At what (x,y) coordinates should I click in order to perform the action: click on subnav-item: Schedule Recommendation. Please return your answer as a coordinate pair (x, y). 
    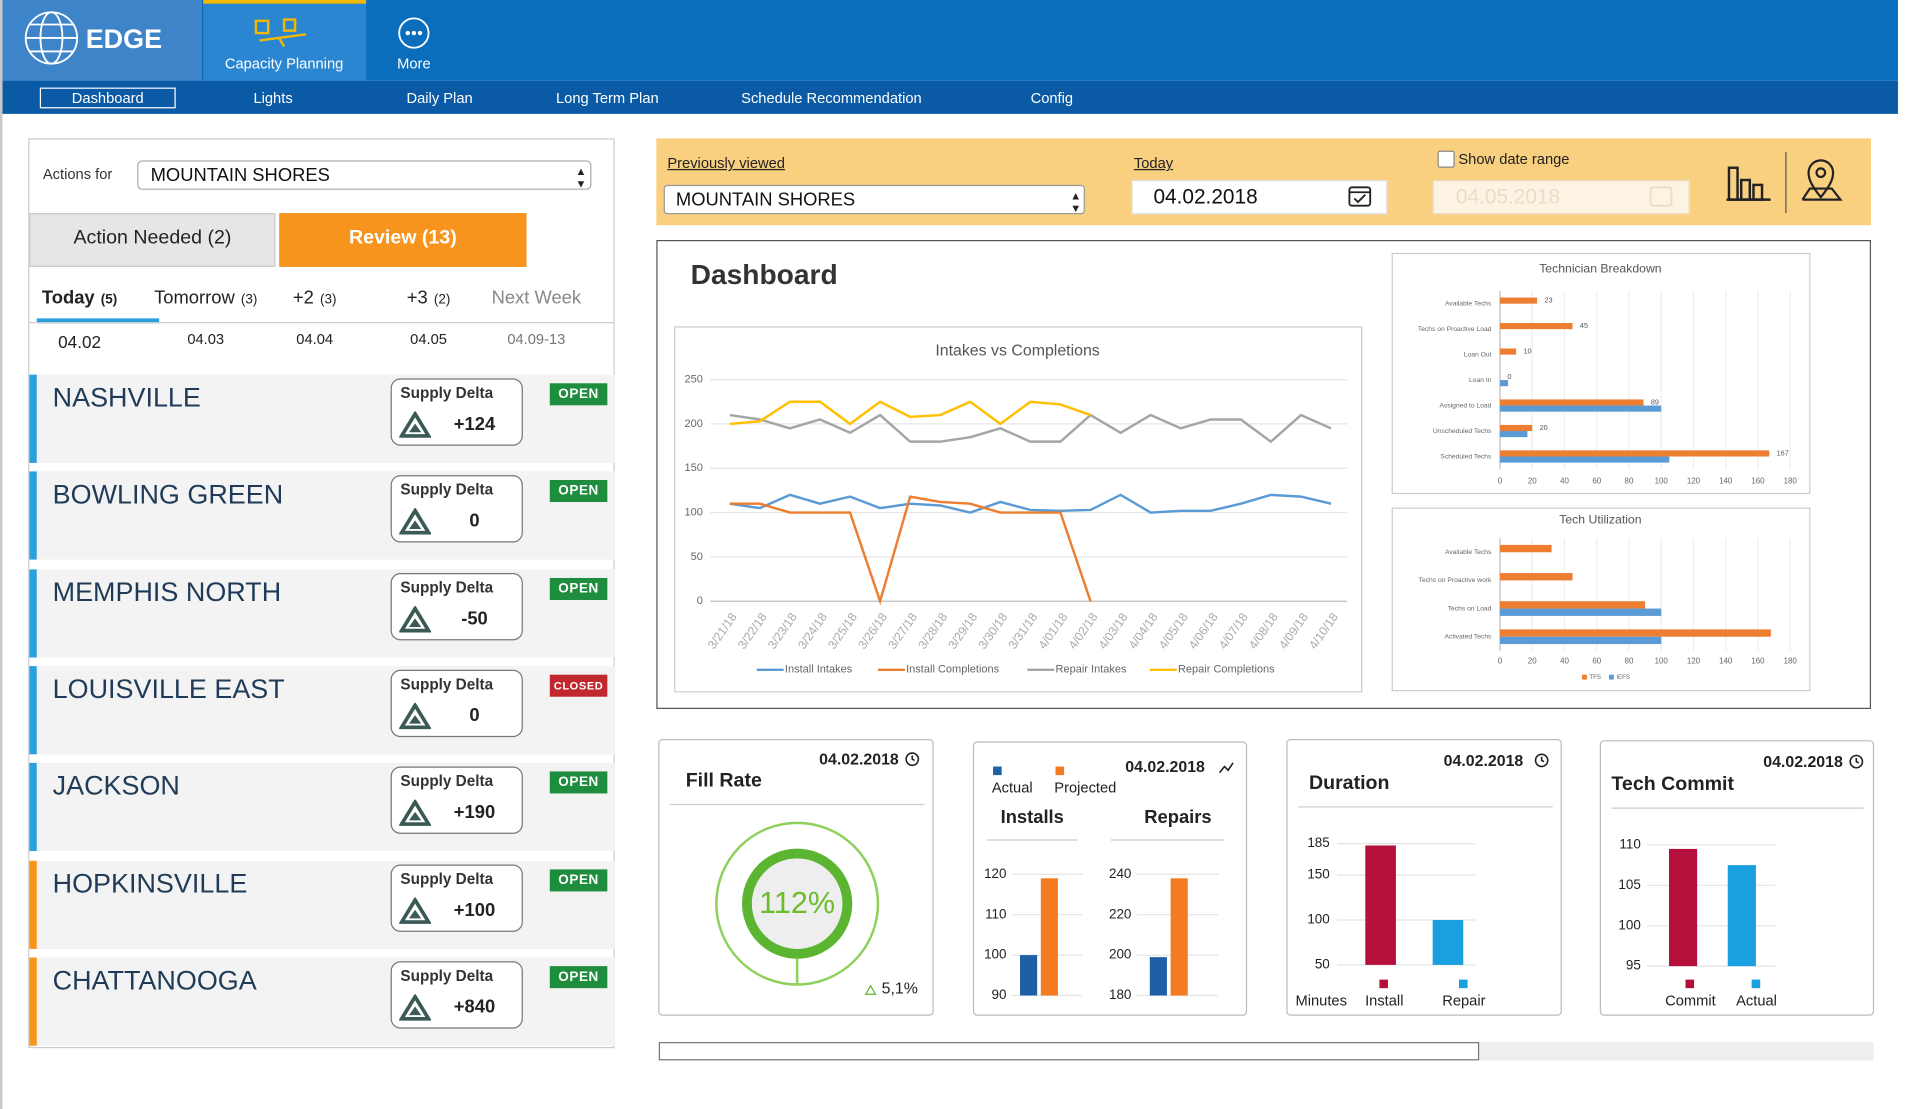
    Looking at the image, I should click on (831, 98).